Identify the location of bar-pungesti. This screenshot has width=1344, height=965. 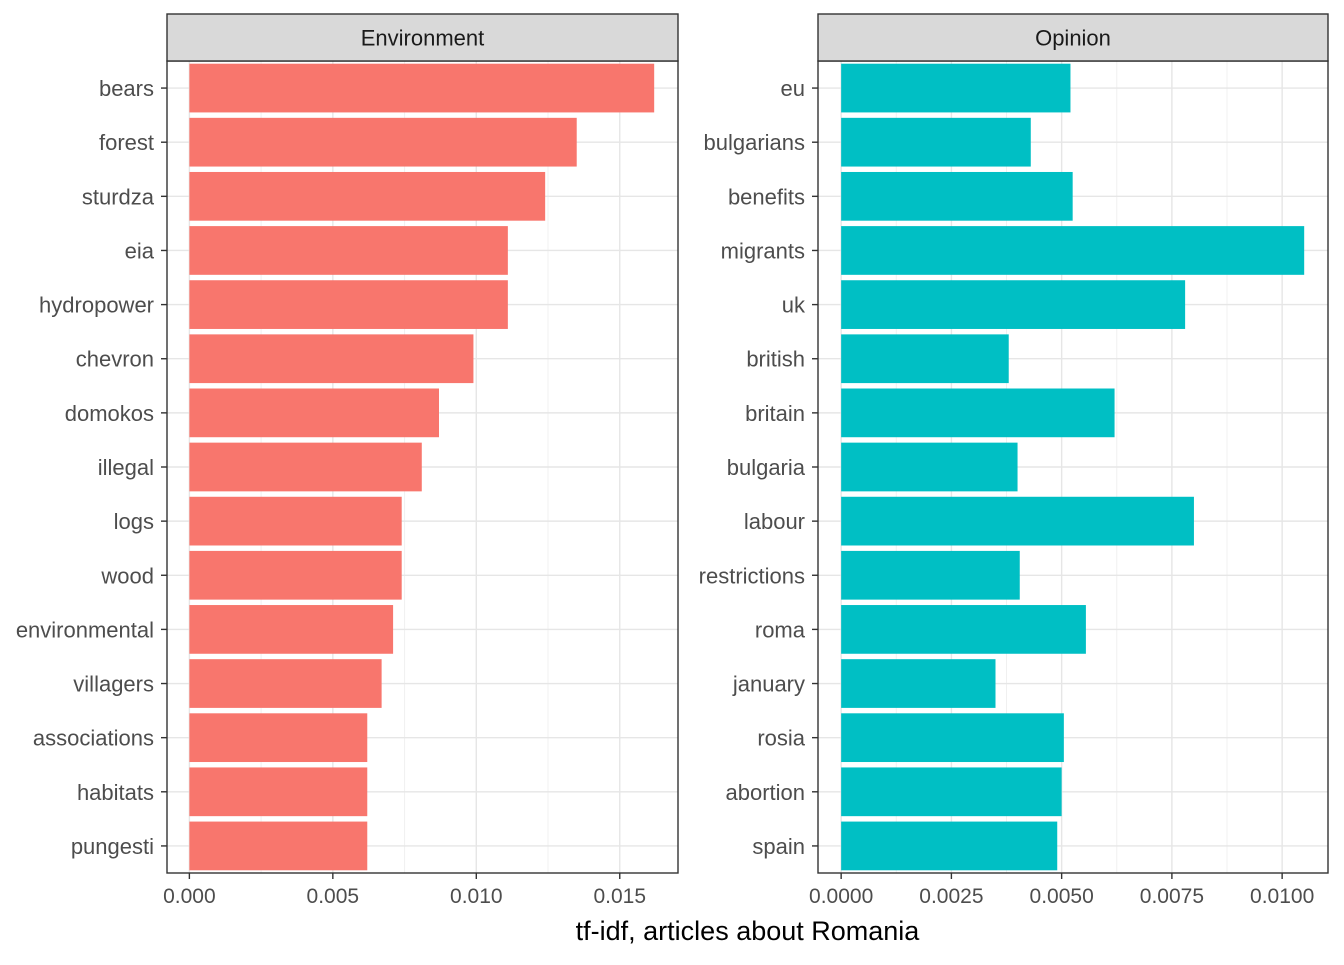
(278, 846).